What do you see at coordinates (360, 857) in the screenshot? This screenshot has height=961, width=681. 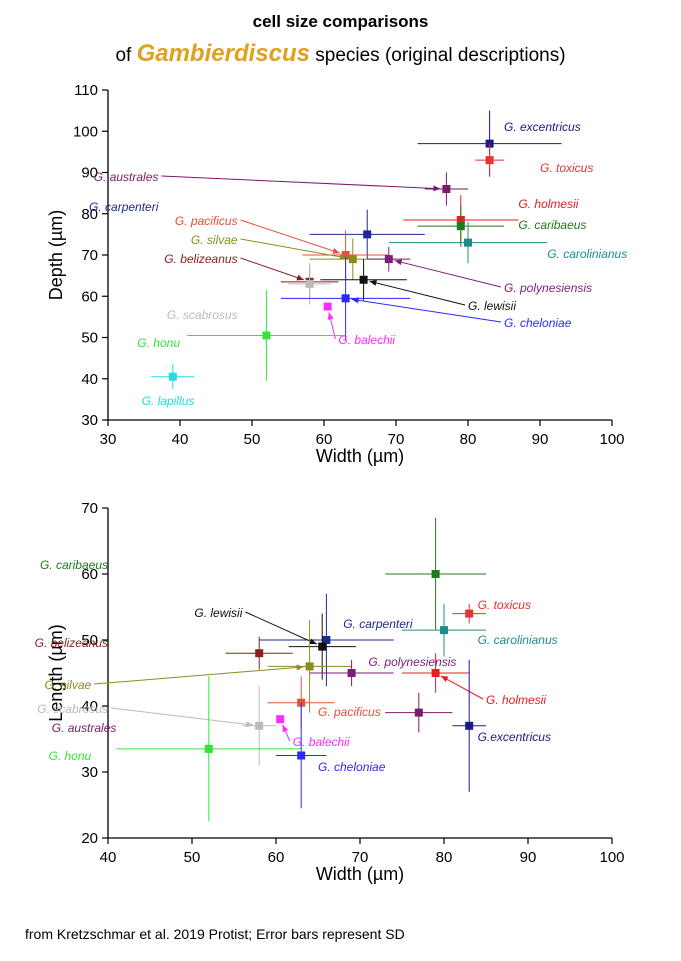 I see `x-tick-label: 70` at bounding box center [360, 857].